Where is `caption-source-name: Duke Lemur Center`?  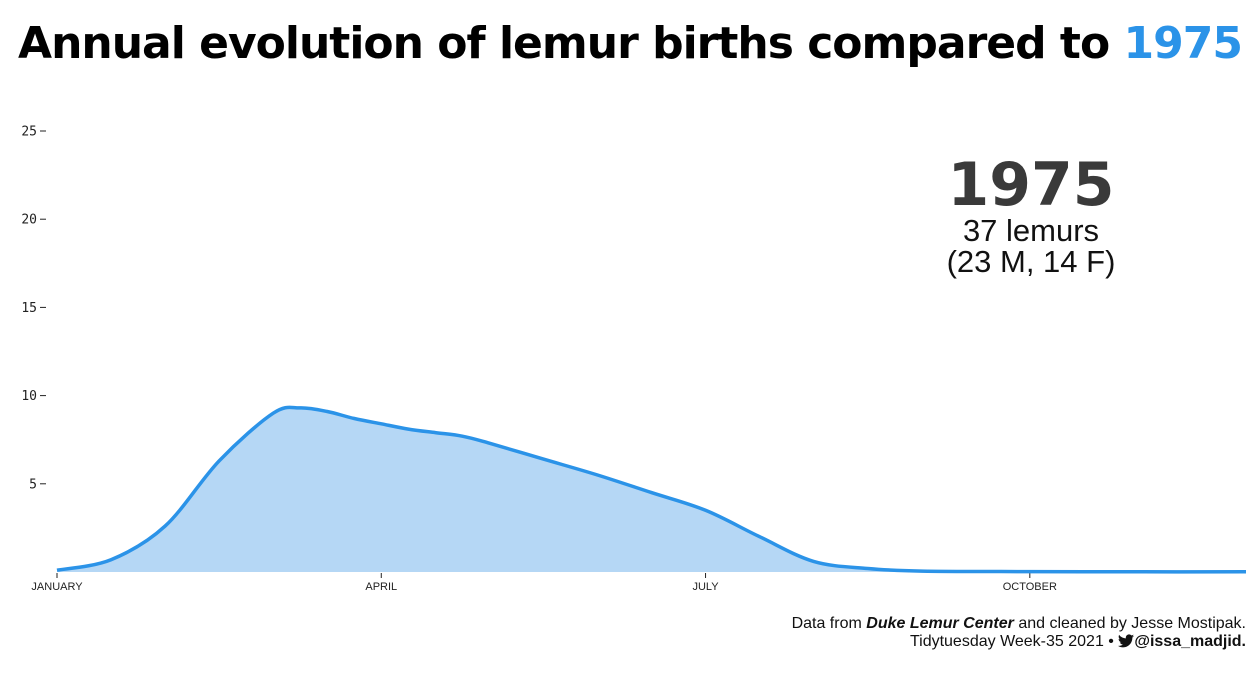
caption-source-name: Duke Lemur Center is located at coordinates (940, 623).